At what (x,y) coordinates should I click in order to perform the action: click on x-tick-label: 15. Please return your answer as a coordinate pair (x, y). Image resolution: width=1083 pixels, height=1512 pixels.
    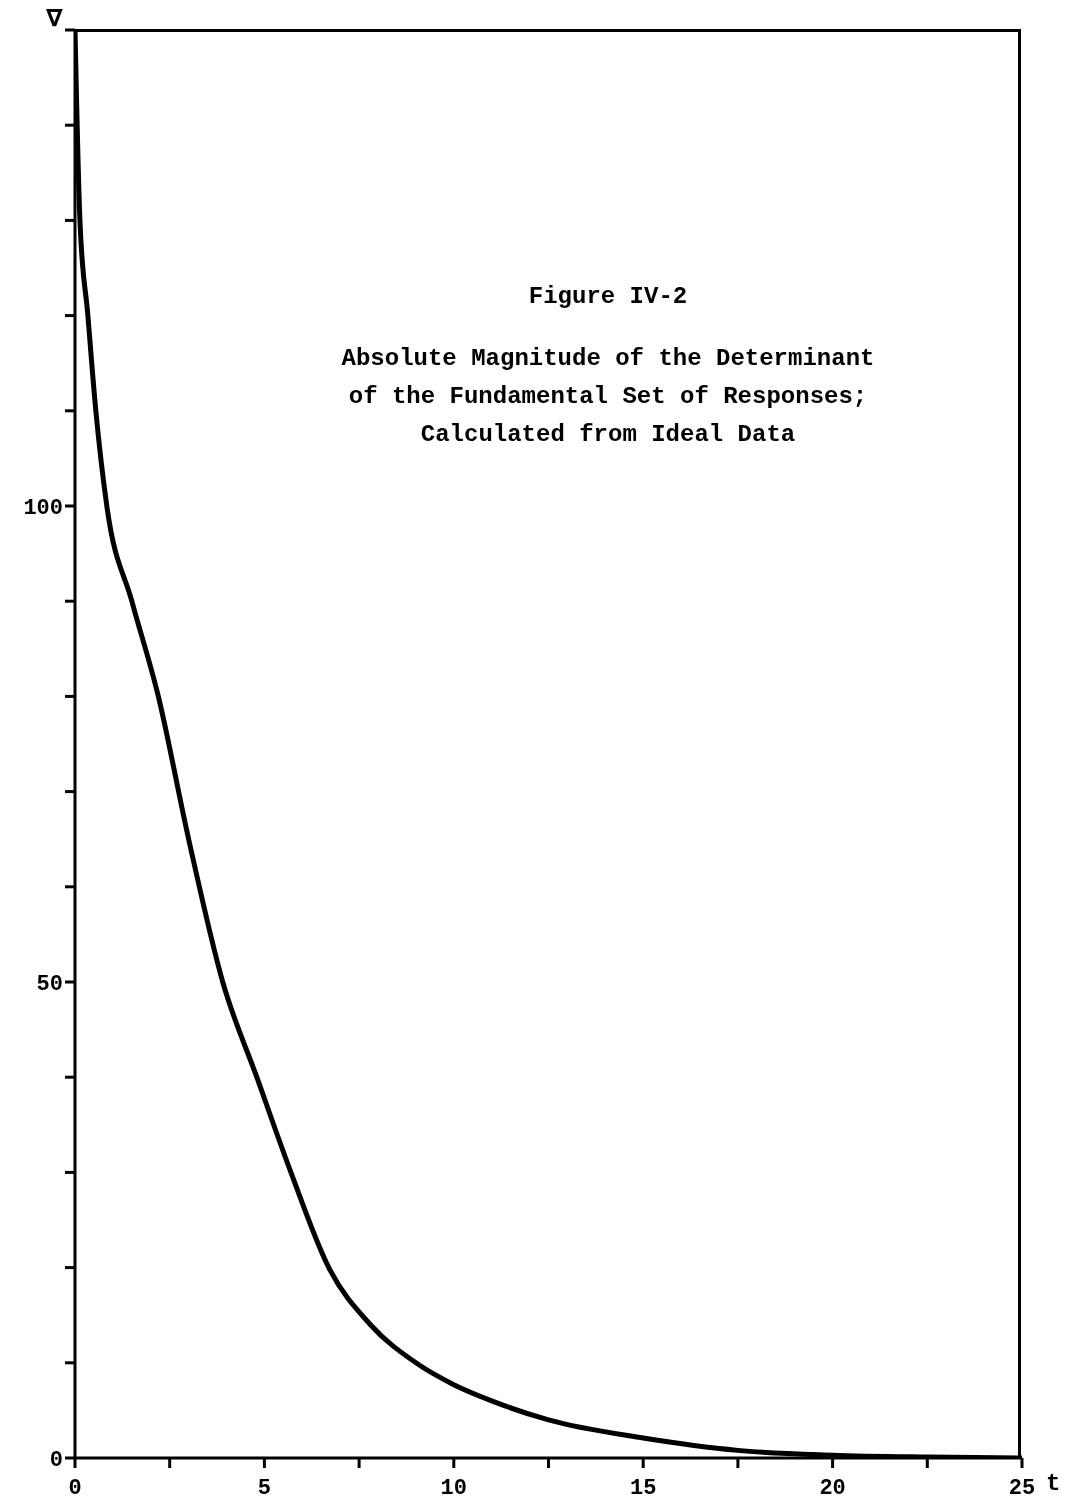
    Looking at the image, I should click on (643, 1488).